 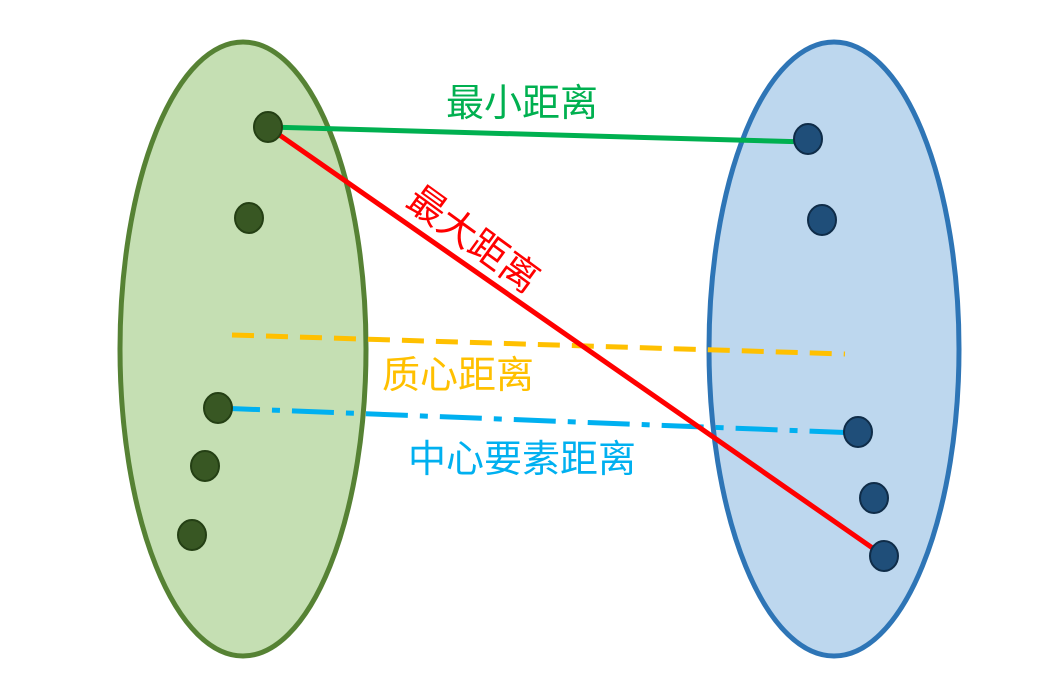 What do you see at coordinates (538, 420) in the screenshot?
I see `medoid-distance-line` at bounding box center [538, 420].